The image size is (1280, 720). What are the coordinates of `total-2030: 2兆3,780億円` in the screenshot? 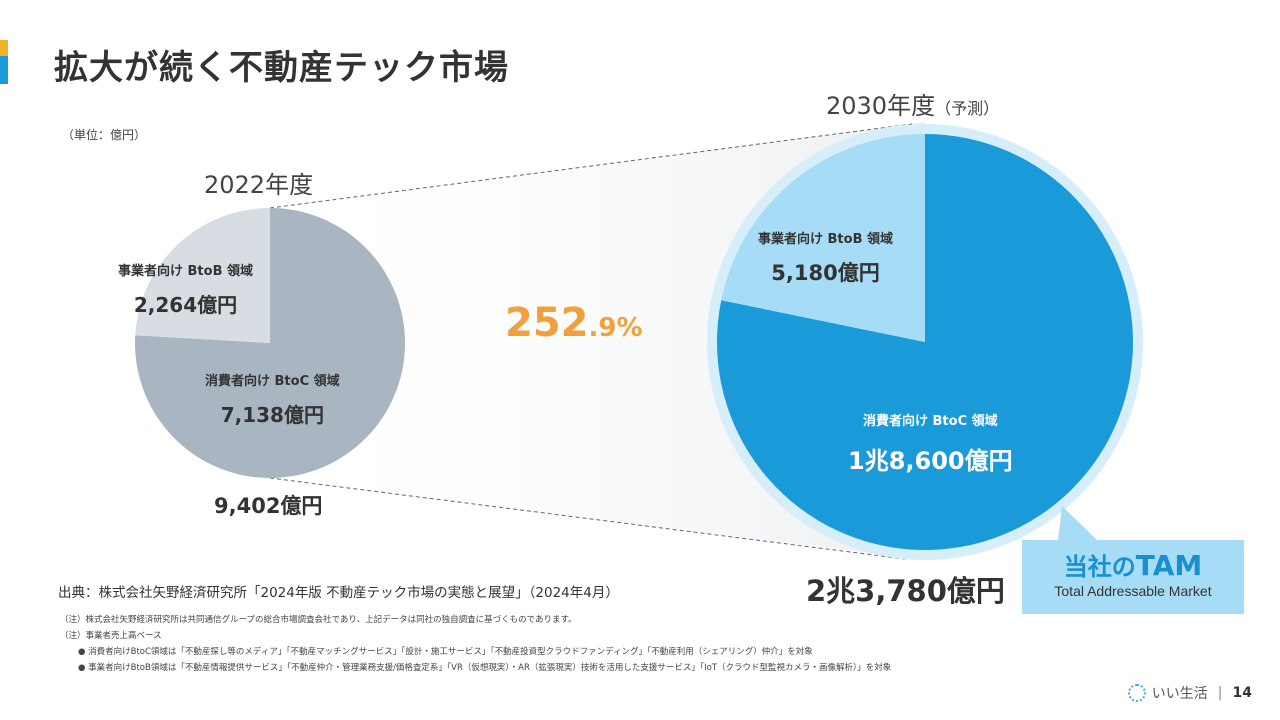 It's located at (905, 591).